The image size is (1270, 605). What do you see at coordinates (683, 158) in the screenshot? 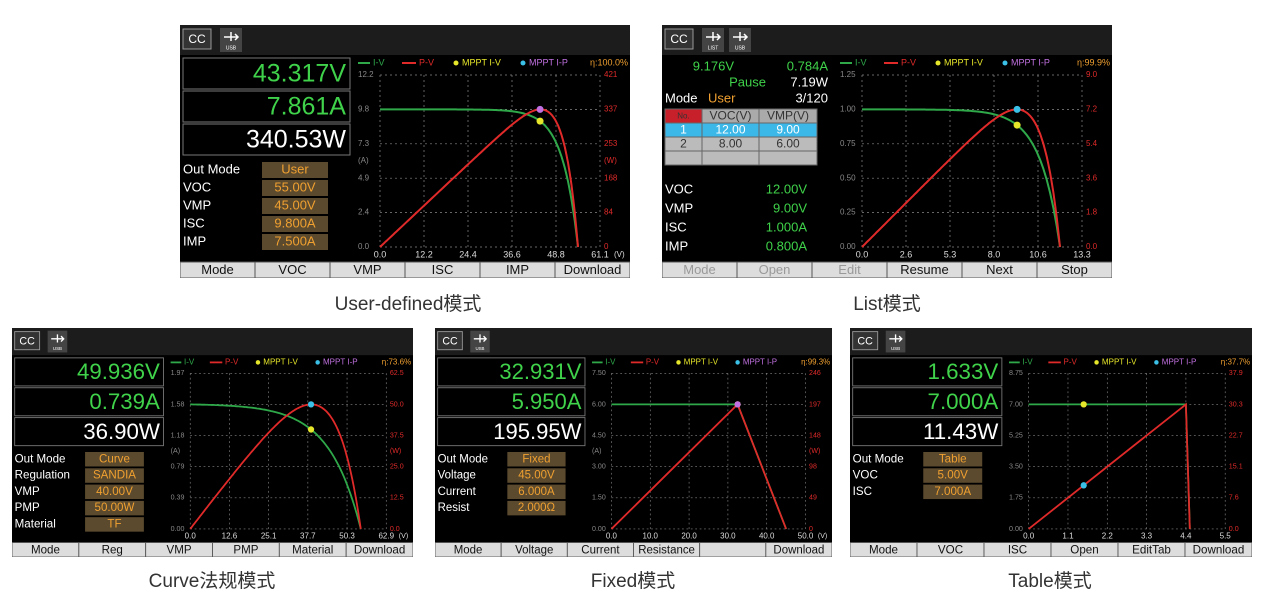
I see `table-cell` at bounding box center [683, 158].